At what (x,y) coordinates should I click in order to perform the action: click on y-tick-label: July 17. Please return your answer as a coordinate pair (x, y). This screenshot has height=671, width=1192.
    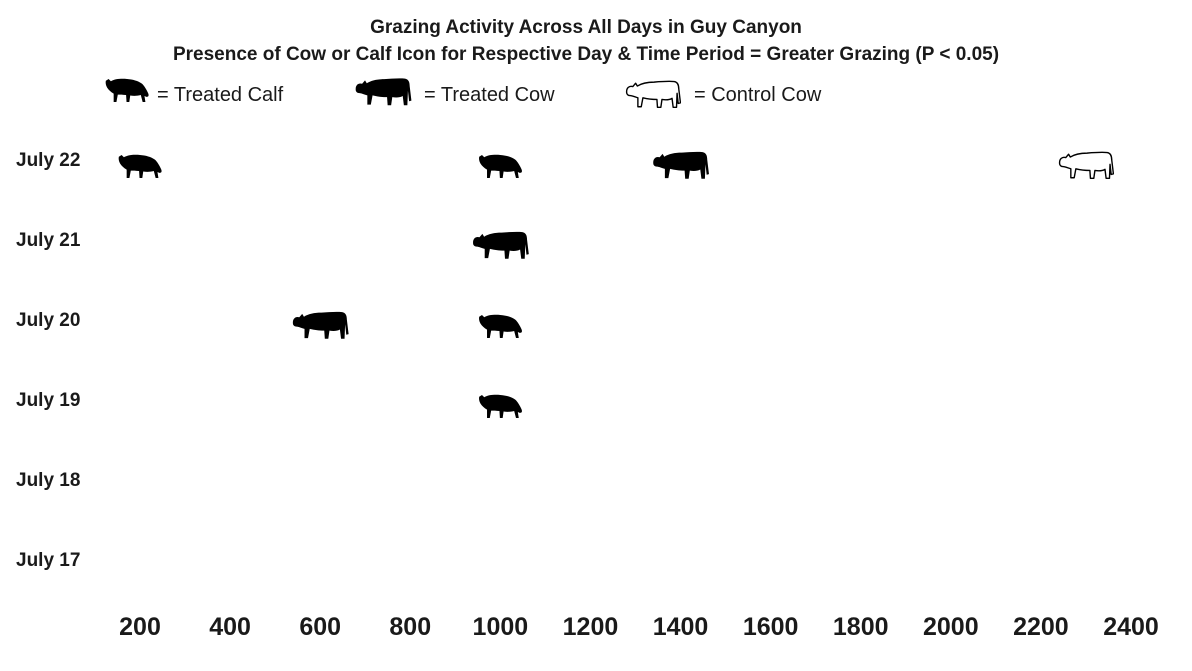
    Looking at the image, I should click on (48, 560).